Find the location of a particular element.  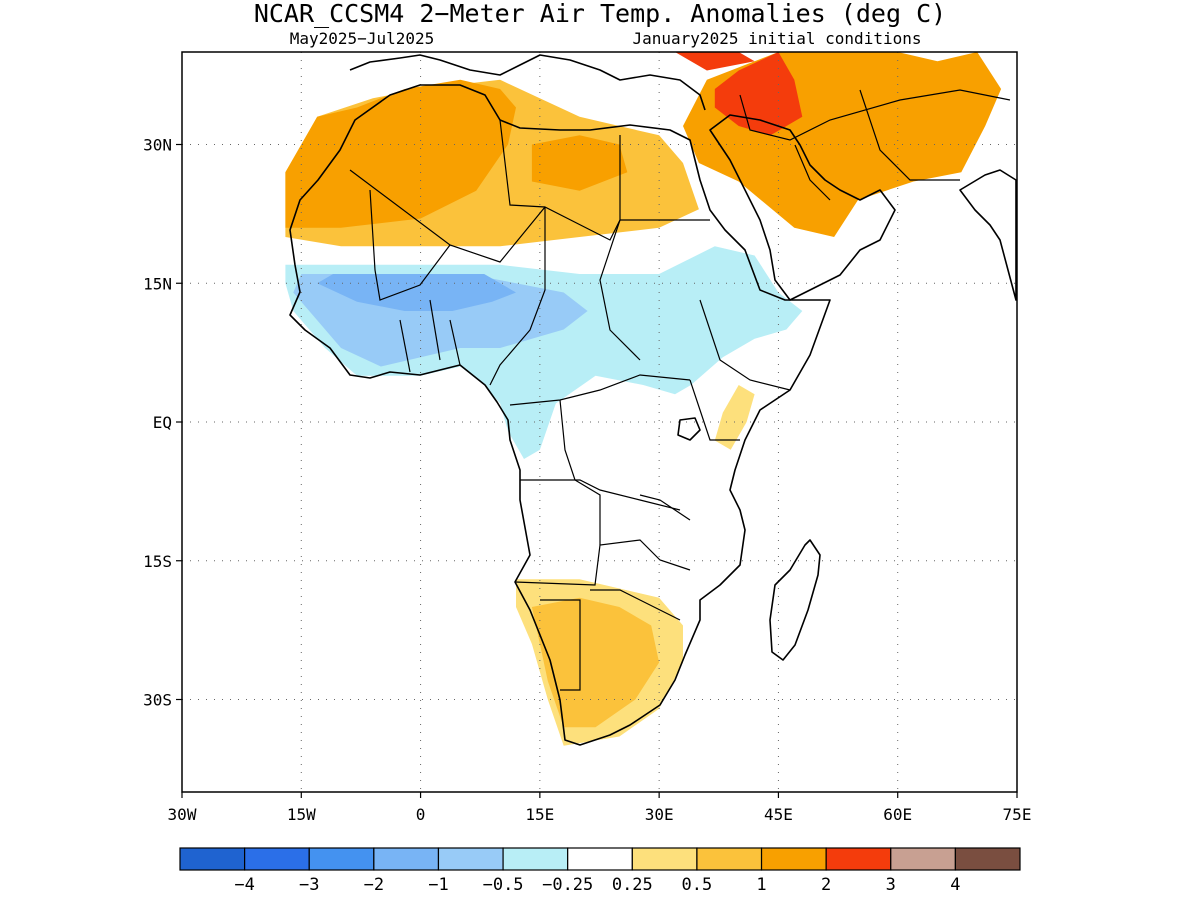

longitude-axis: 30W 15W 0 15E 30E 45E 60E 75E is located at coordinates (600, 808).